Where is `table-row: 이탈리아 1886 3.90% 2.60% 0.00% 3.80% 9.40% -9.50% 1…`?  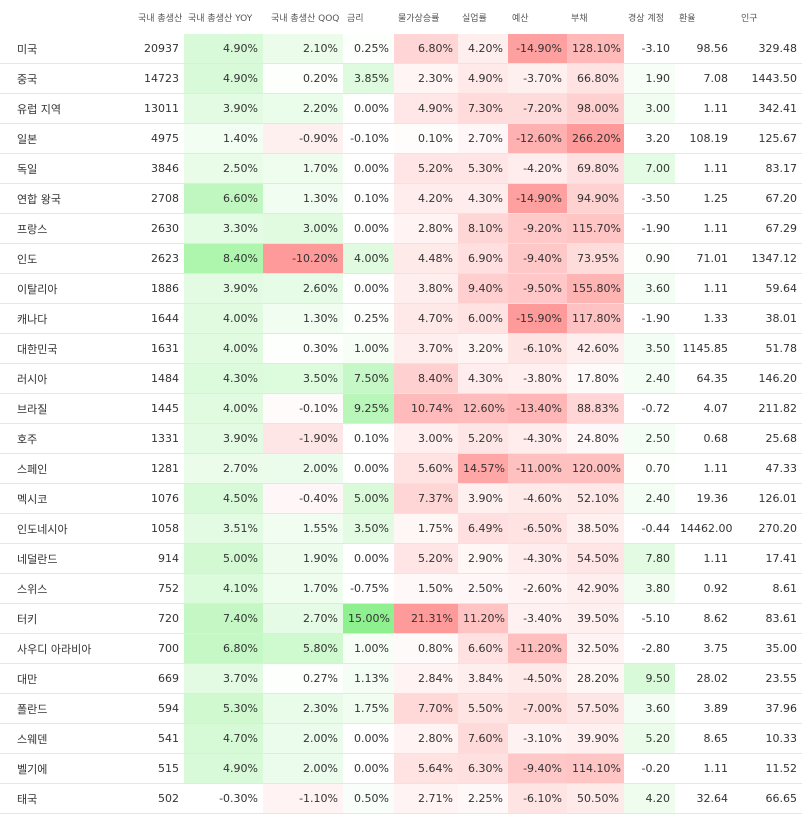 table-row: 이탈리아 1886 3.90% 2.60% 0.00% 3.80% 9.40% -9.50% 1… is located at coordinates (401, 288).